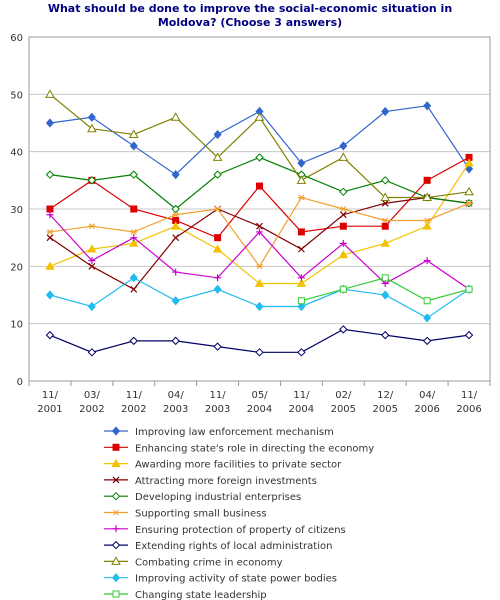 Image resolution: width=500 pixels, height=600 pixels. I want to click on legend-label: Combating crime in economy, so click(209, 562).